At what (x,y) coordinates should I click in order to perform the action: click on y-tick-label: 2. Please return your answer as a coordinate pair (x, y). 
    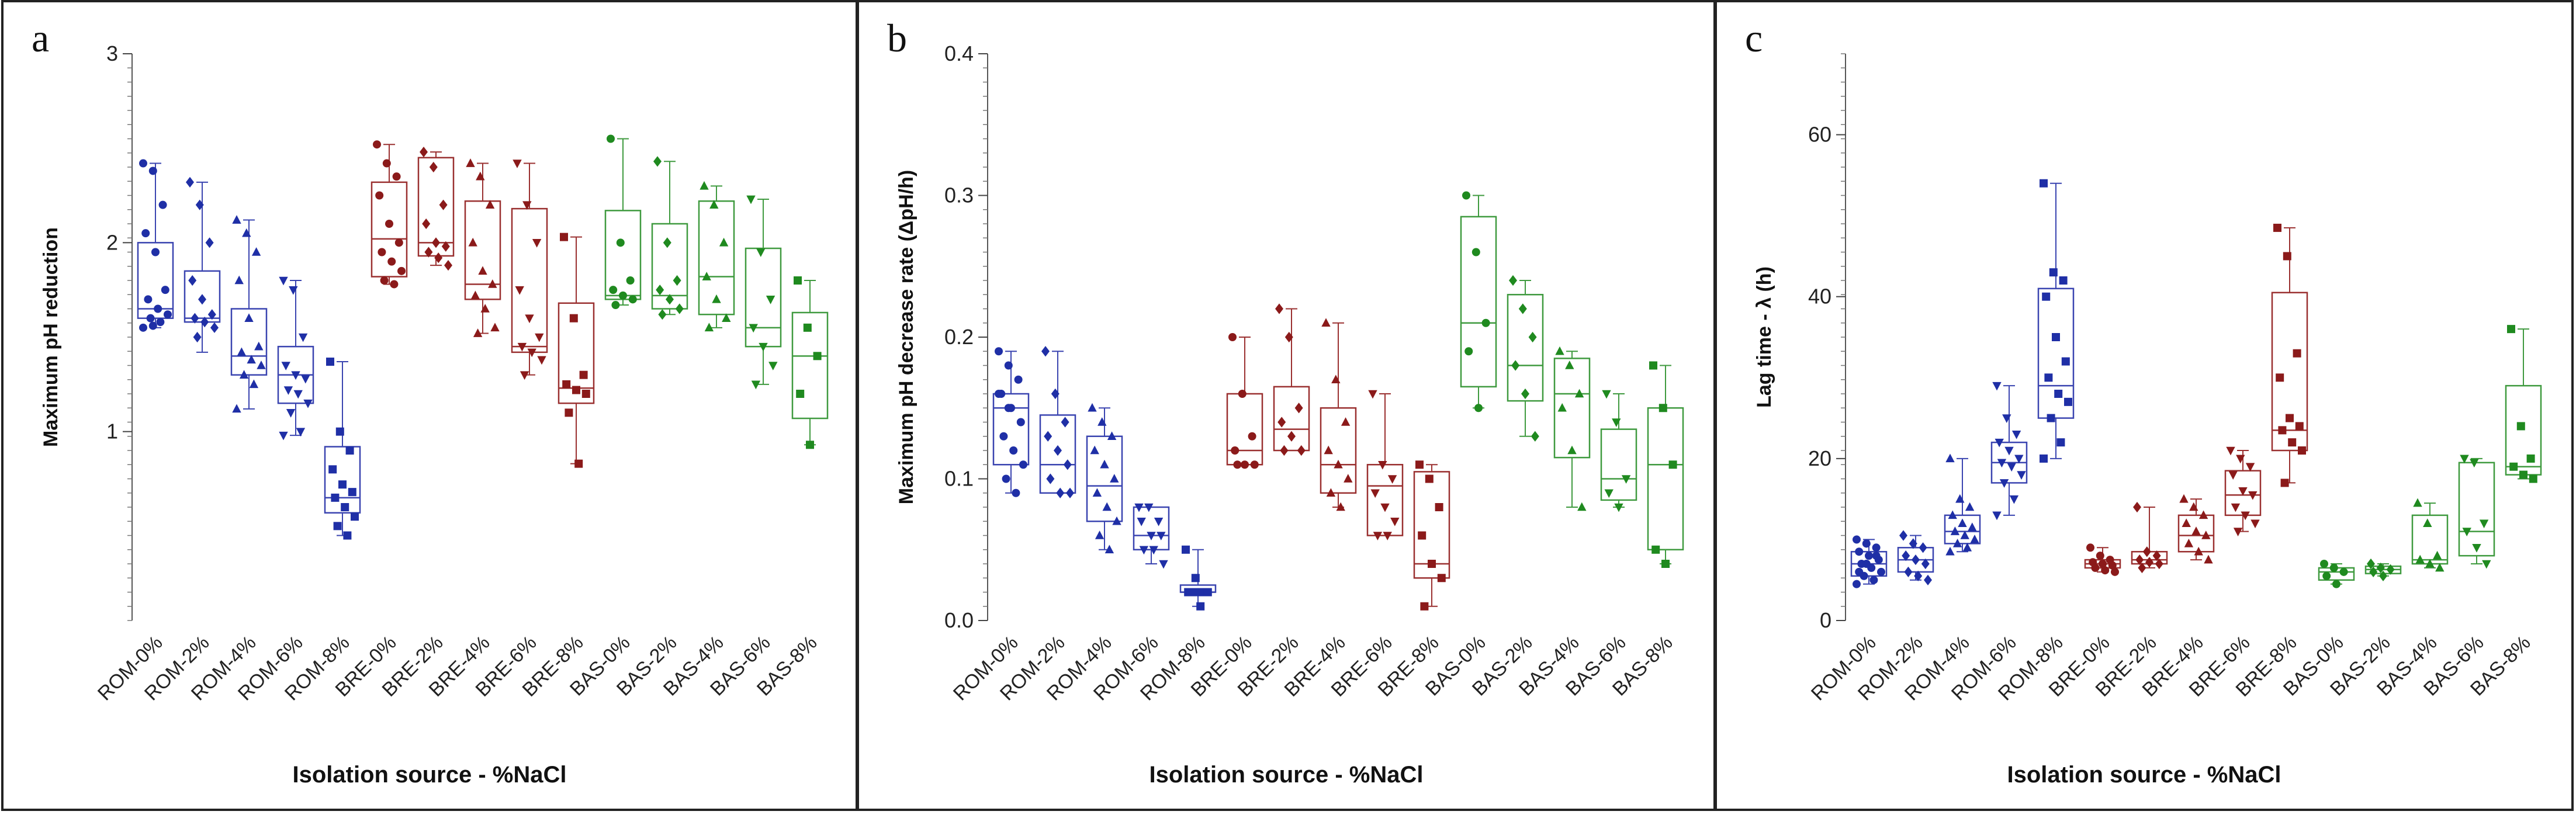
    Looking at the image, I should click on (112, 242).